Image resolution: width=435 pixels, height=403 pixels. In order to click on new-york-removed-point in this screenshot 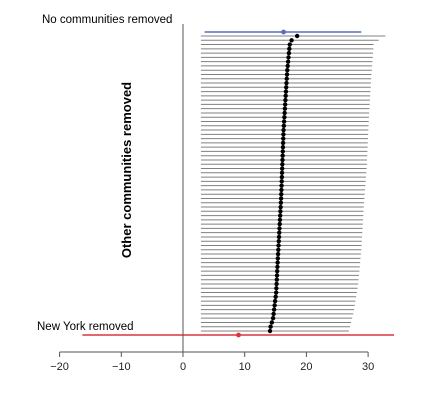, I will do `click(238, 335)`.